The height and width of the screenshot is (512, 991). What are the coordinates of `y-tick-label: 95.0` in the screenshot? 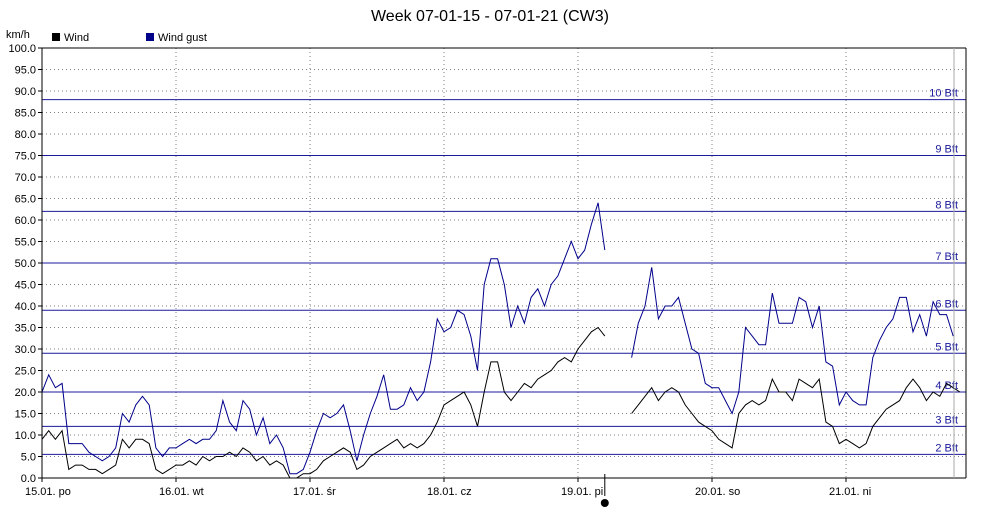 It's located at (25, 71).